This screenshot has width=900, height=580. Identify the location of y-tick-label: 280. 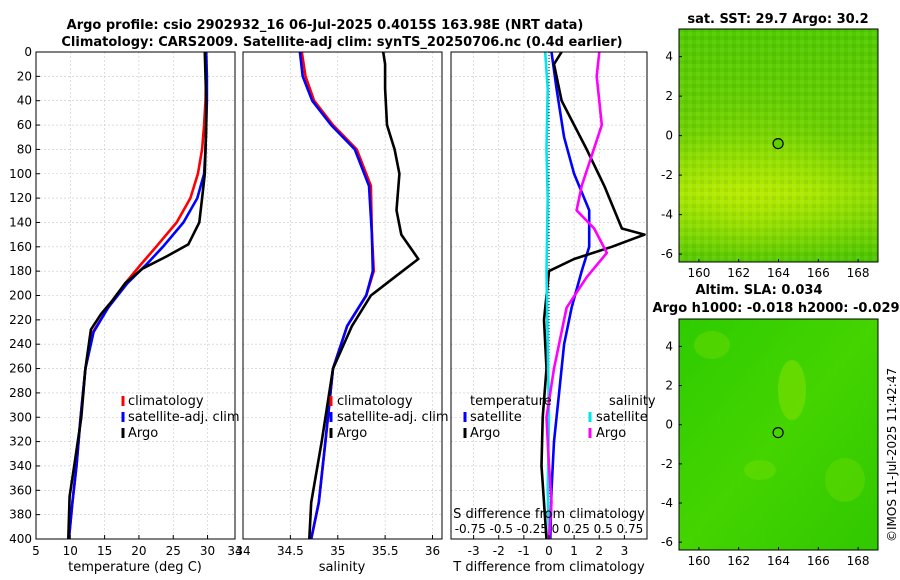
(20, 393).